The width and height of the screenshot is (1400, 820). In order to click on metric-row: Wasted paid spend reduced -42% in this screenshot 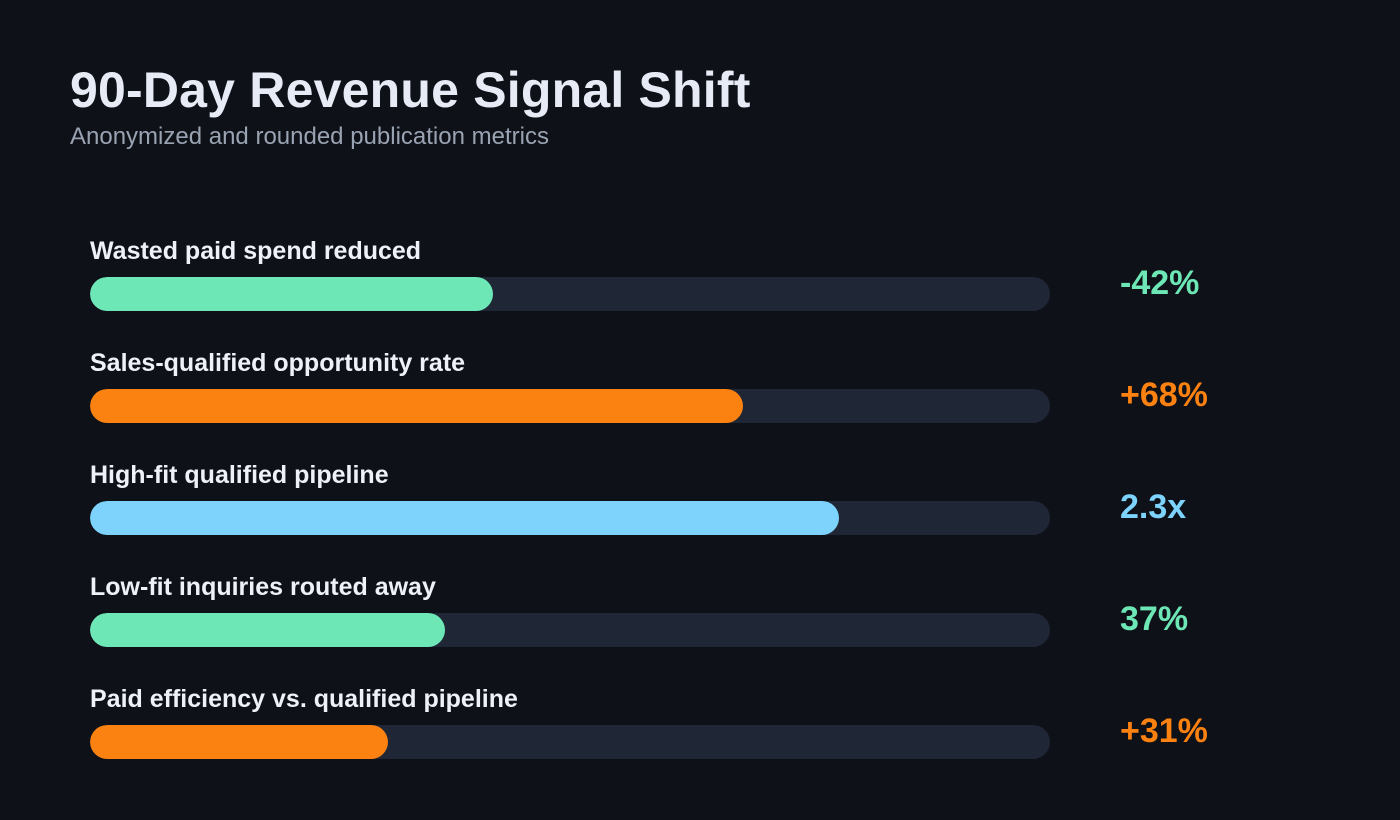, I will do `click(690, 281)`.